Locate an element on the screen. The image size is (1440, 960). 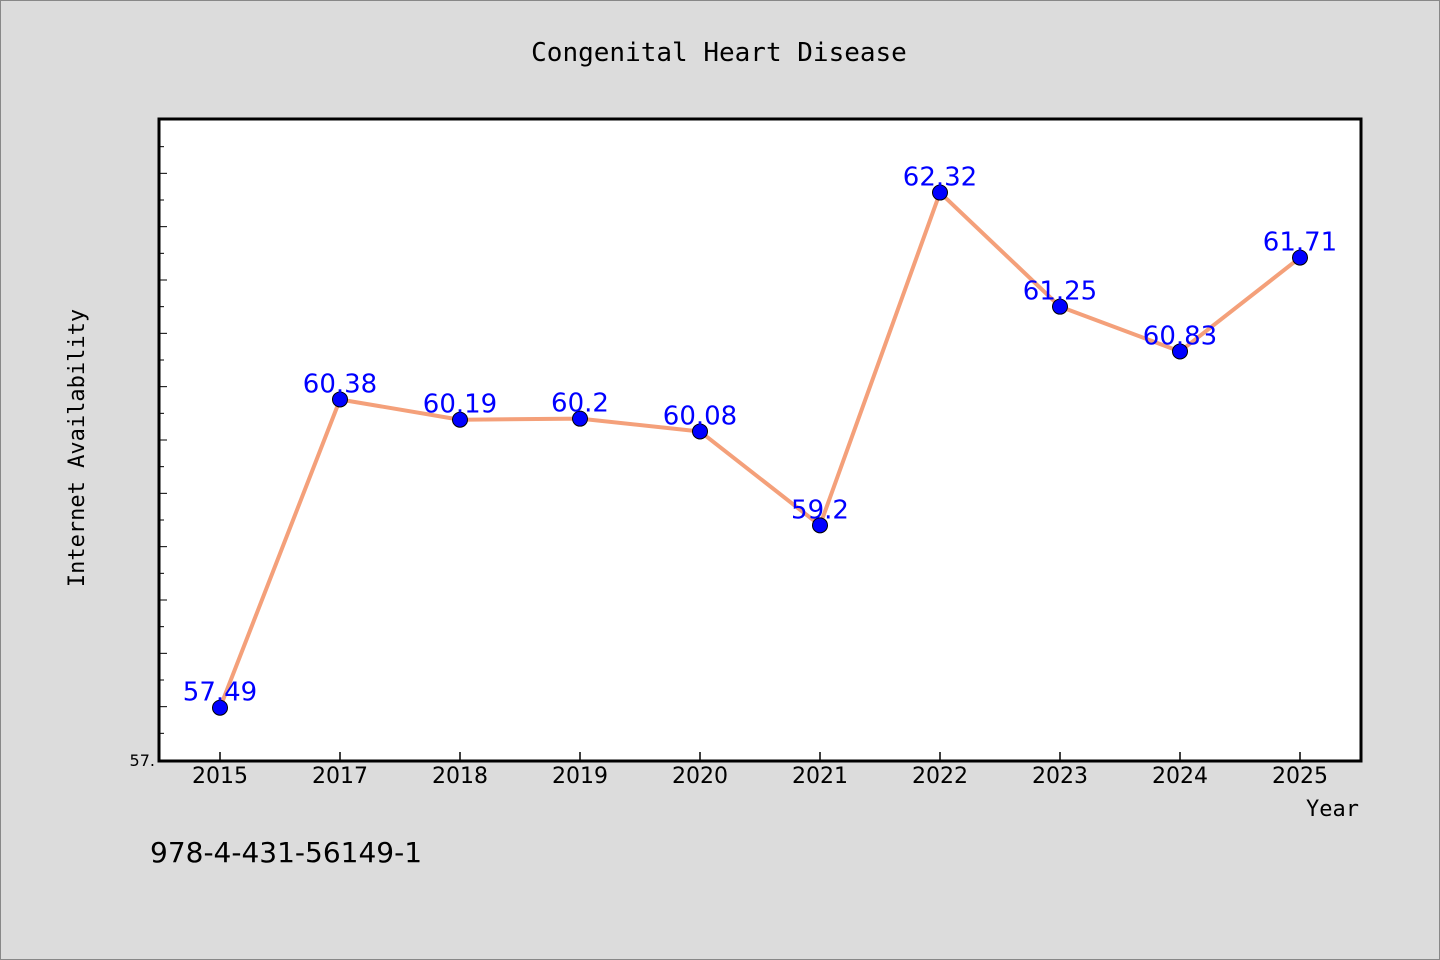
chart-title: Congenital Heart Disease is located at coordinates (719, 53).